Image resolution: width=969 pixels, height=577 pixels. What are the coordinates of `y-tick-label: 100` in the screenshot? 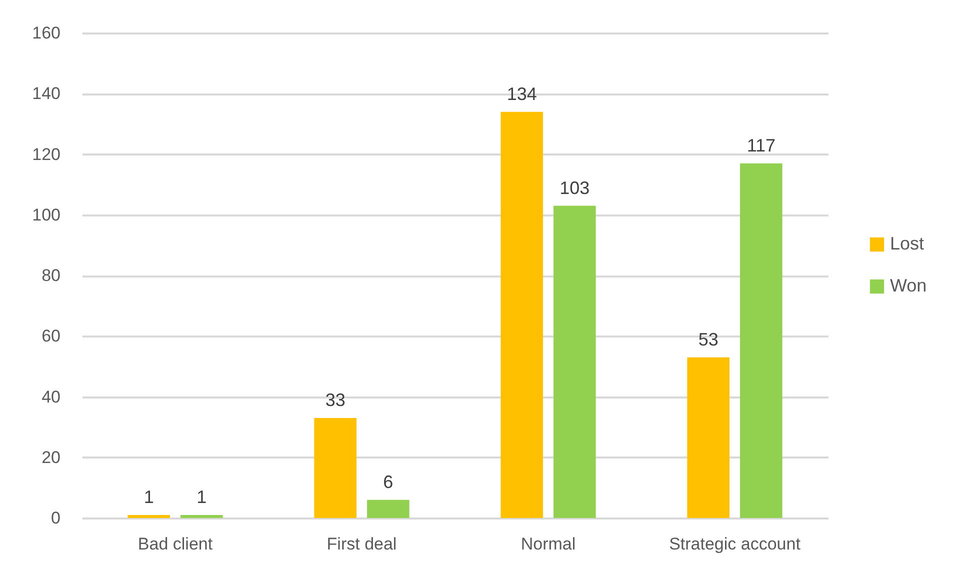 It's located at (46, 214).